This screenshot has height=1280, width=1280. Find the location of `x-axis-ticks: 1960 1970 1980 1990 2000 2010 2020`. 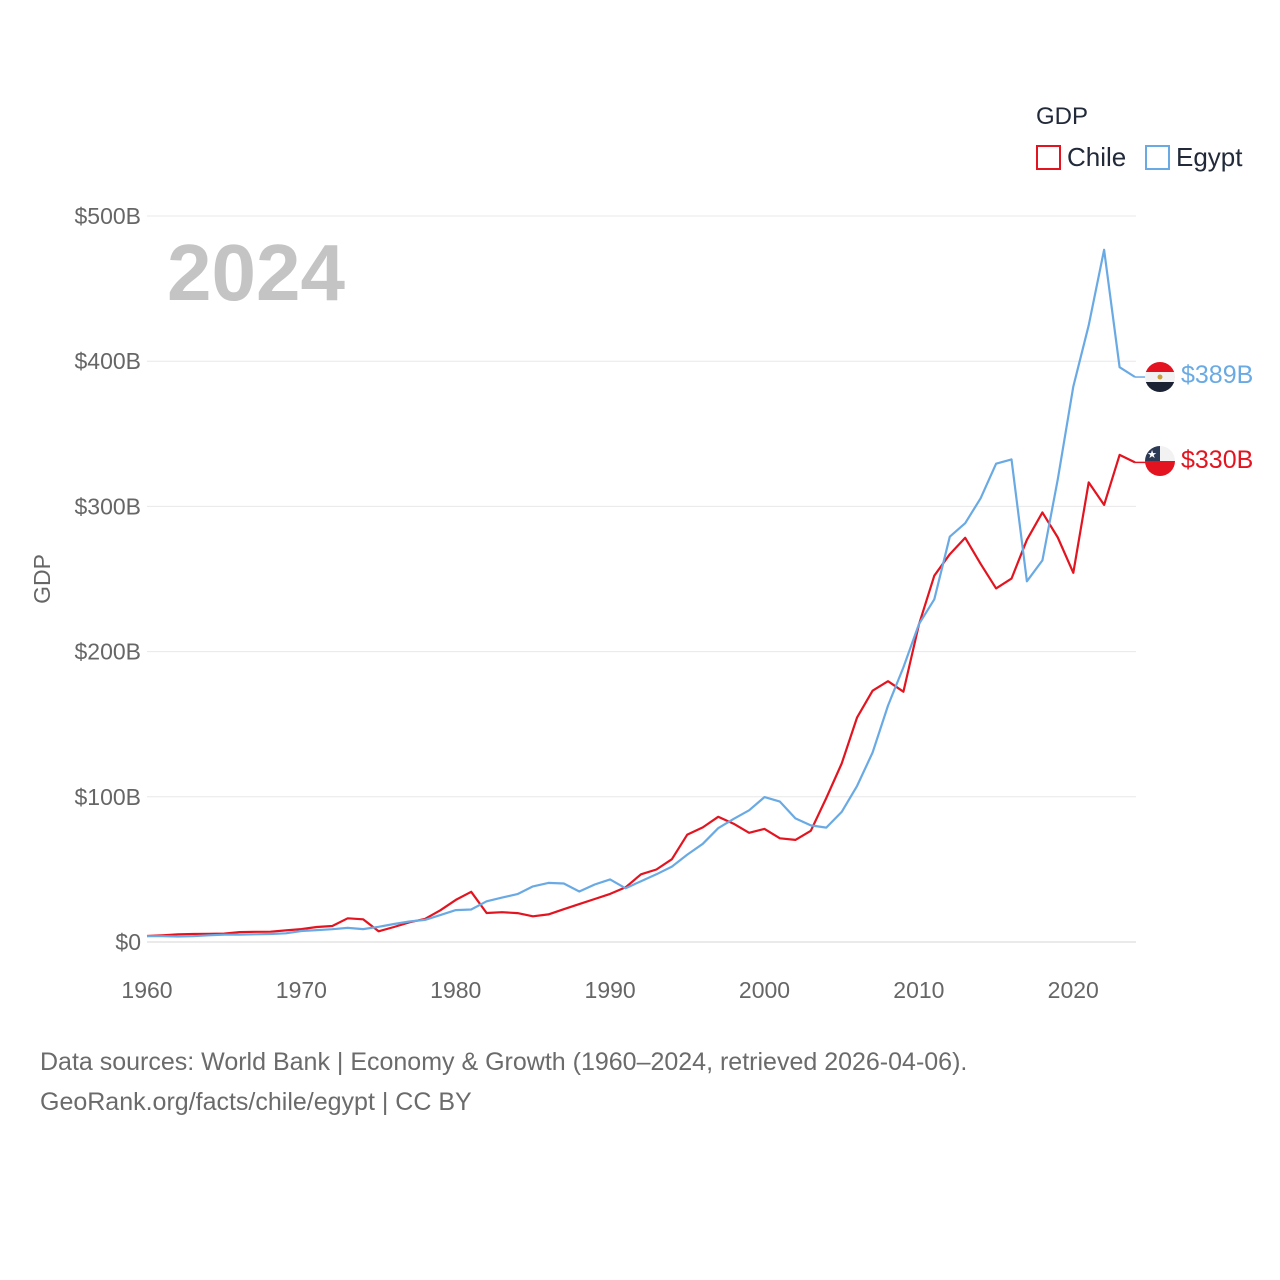

x-axis-ticks: 1960 1970 1980 1990 2000 2010 2020 is located at coordinates (609, 990).